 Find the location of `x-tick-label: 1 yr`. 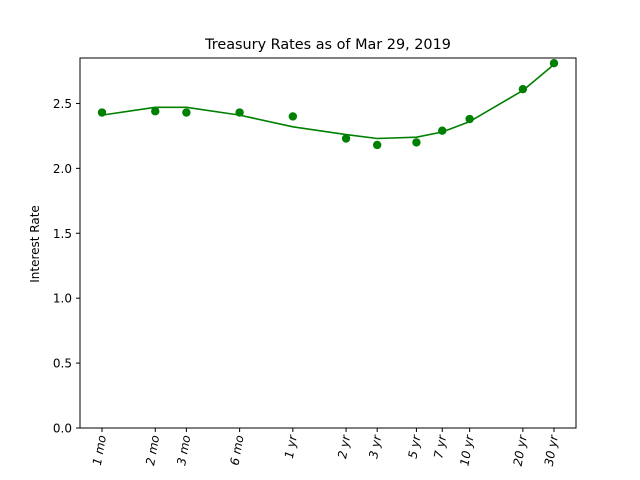

x-tick-label: 1 yr is located at coordinates (291, 446).